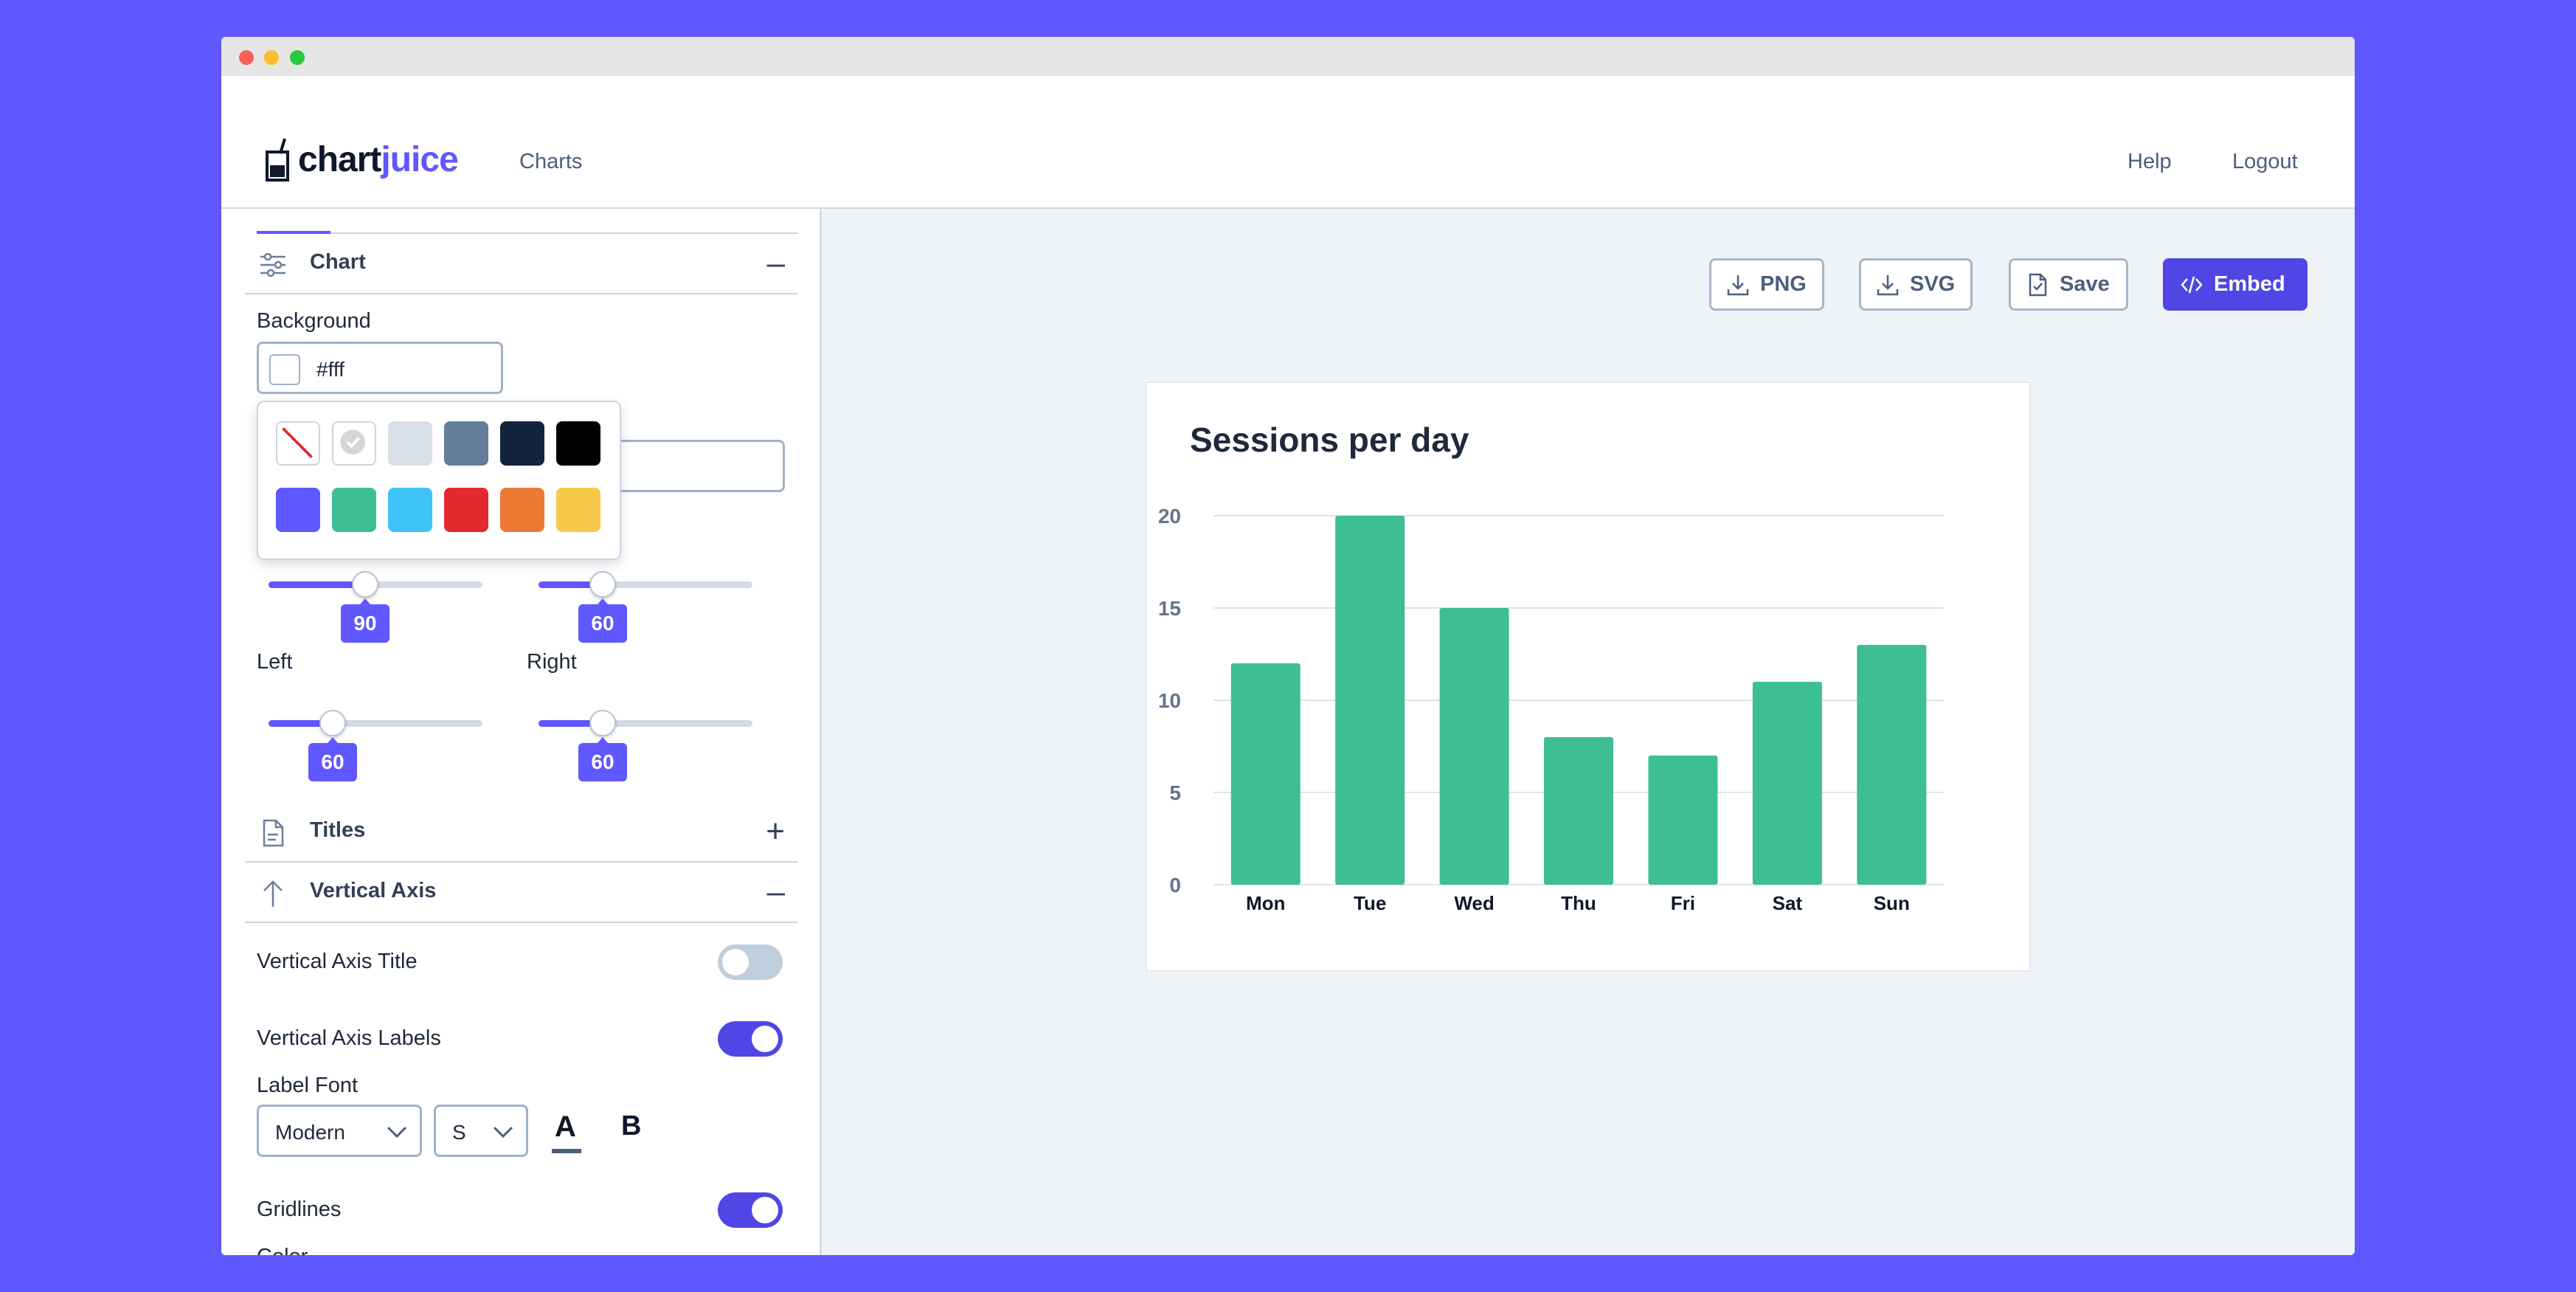 This screenshot has width=2576, height=1292. I want to click on download-png-button: PNG, so click(1767, 284).